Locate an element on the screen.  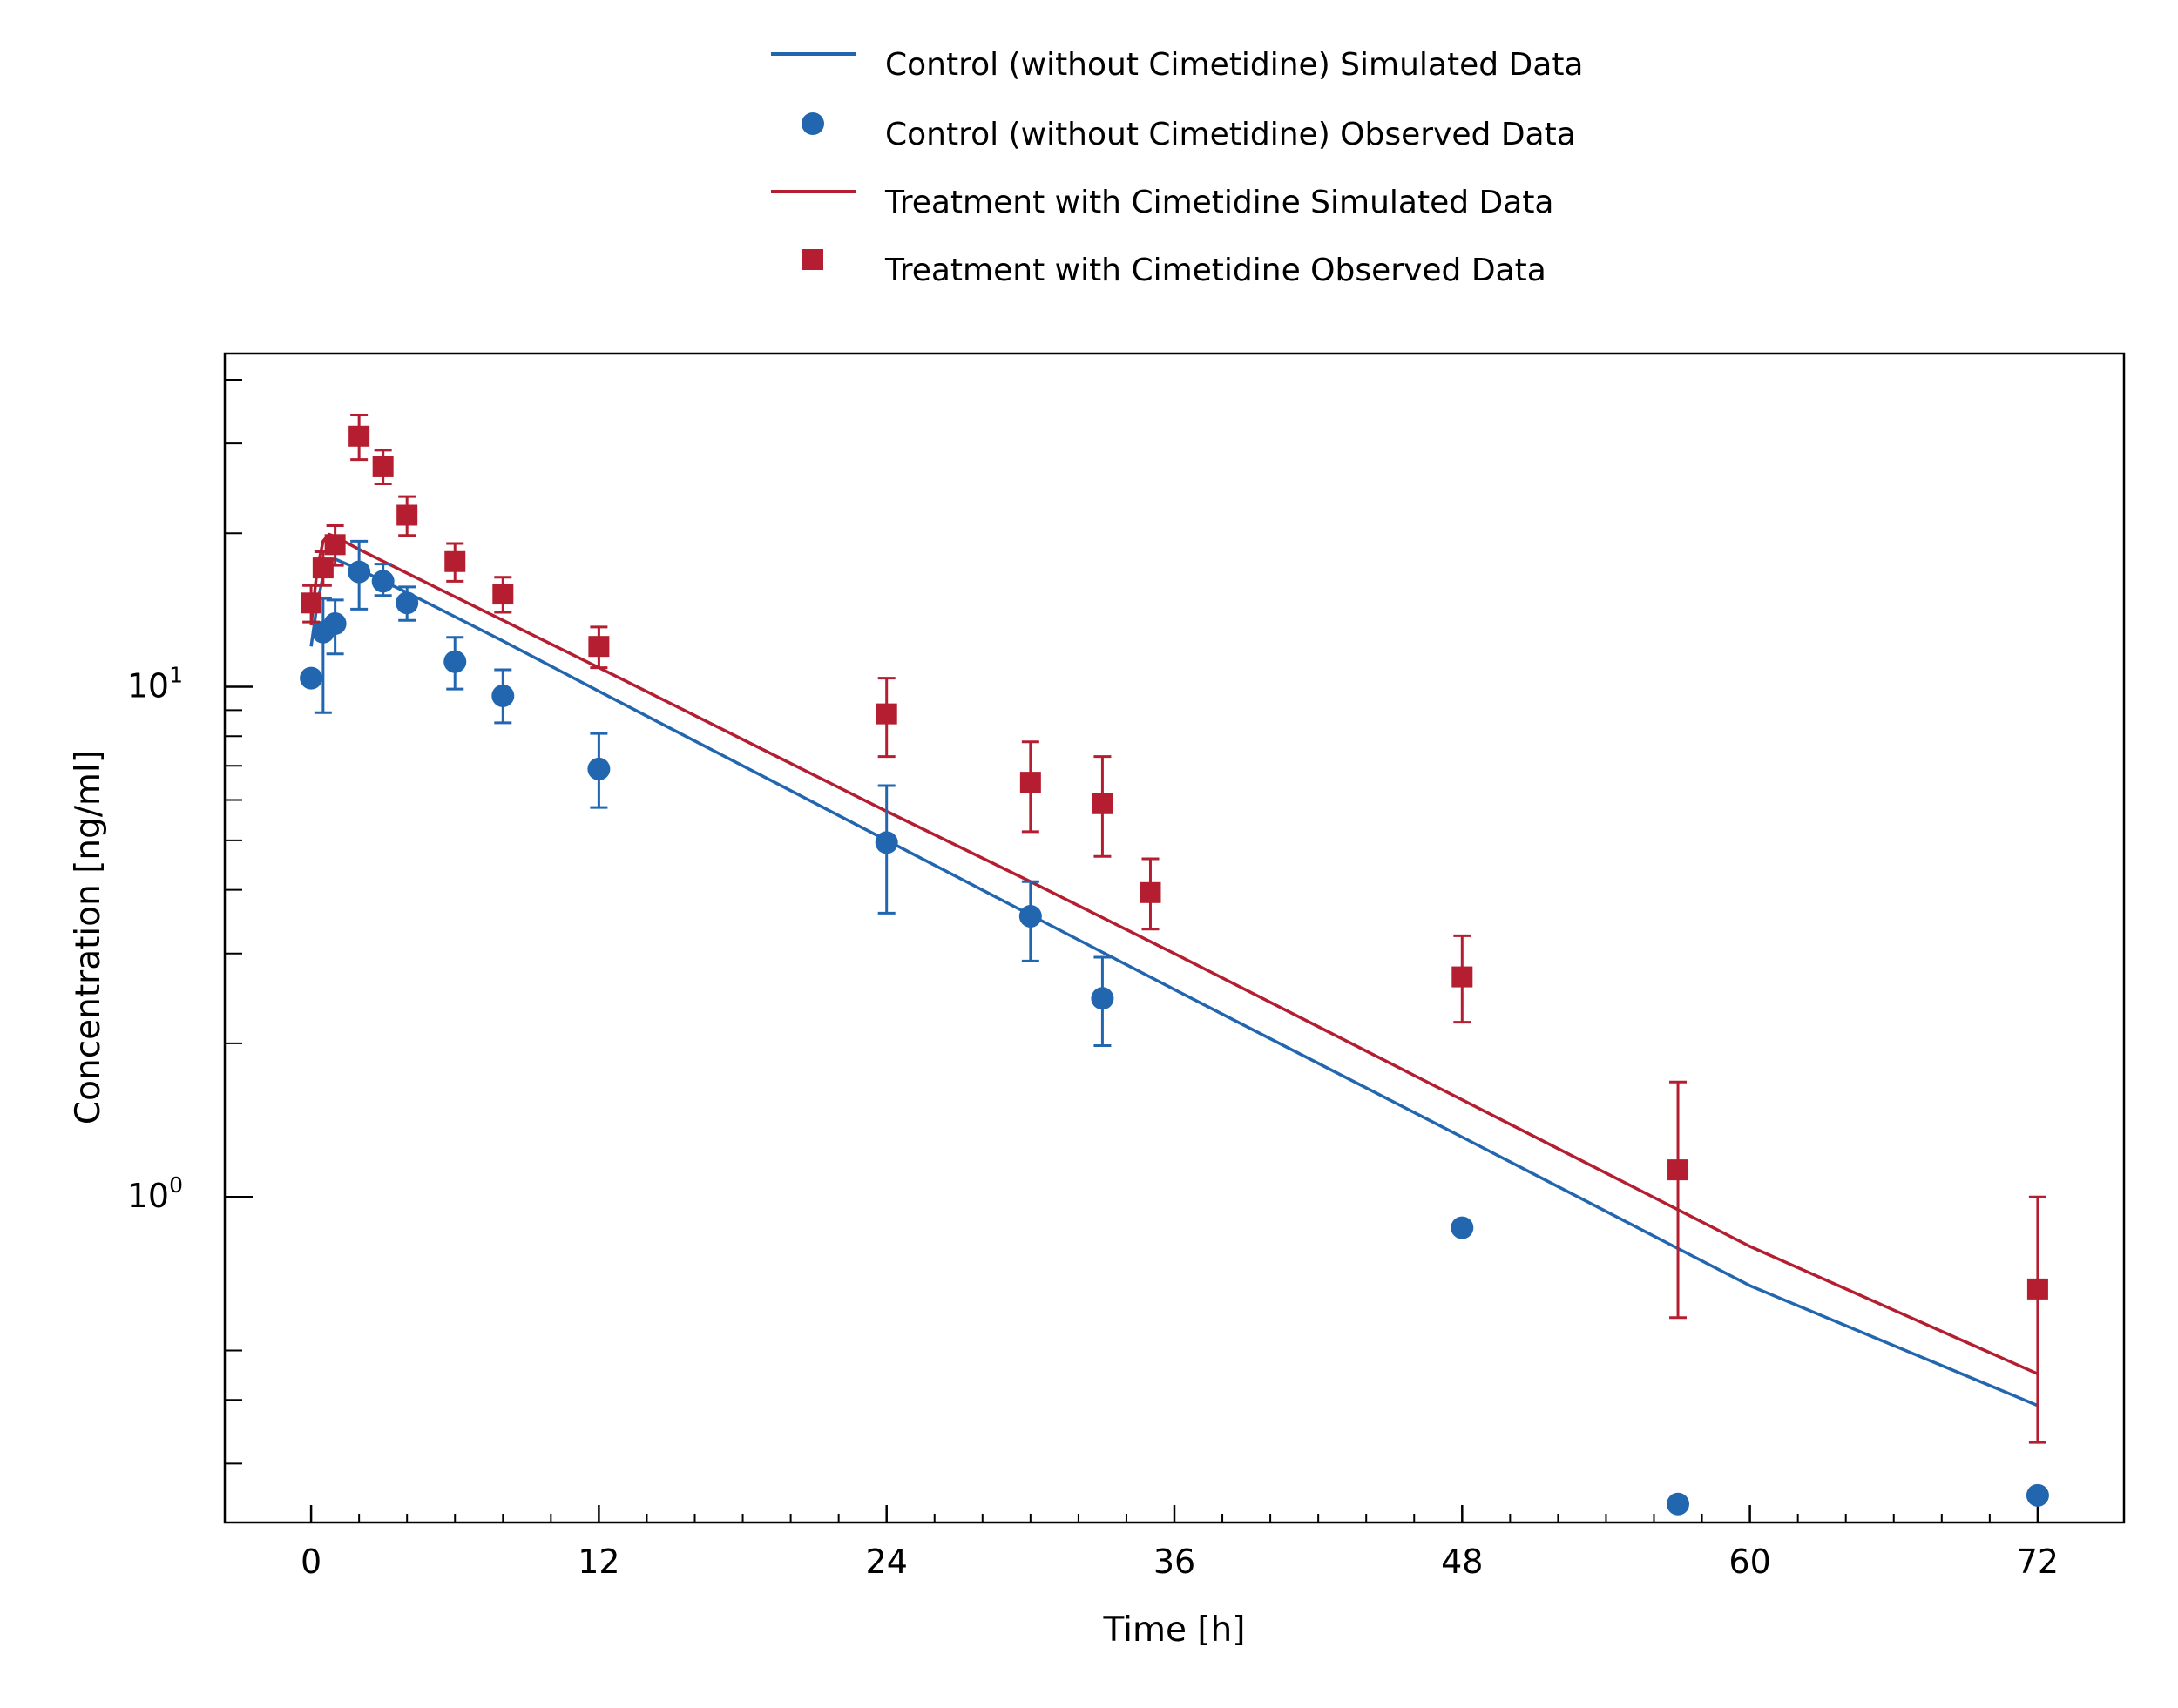
y-tick-label: 10¹ is located at coordinates (155, 684).